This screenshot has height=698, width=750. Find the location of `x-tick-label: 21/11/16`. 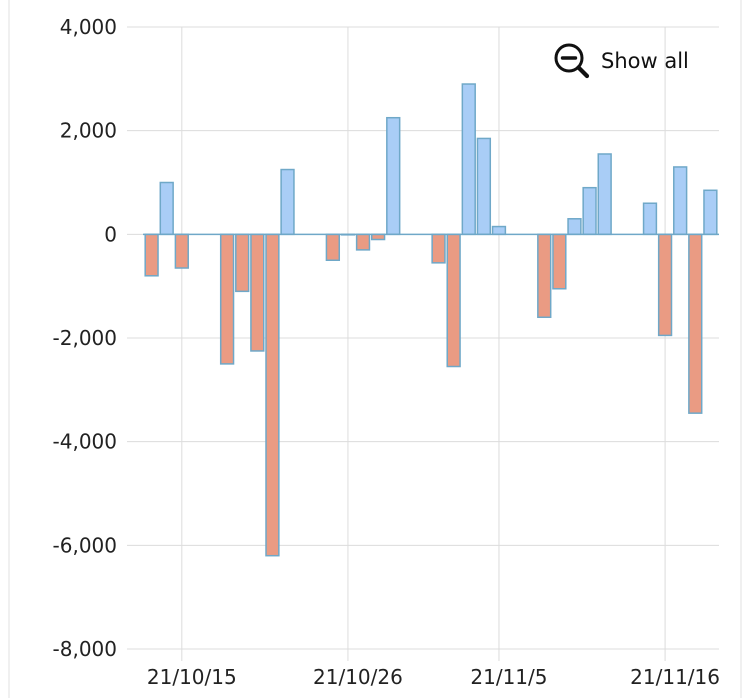

x-tick-label: 21/11/16 is located at coordinates (675, 677).